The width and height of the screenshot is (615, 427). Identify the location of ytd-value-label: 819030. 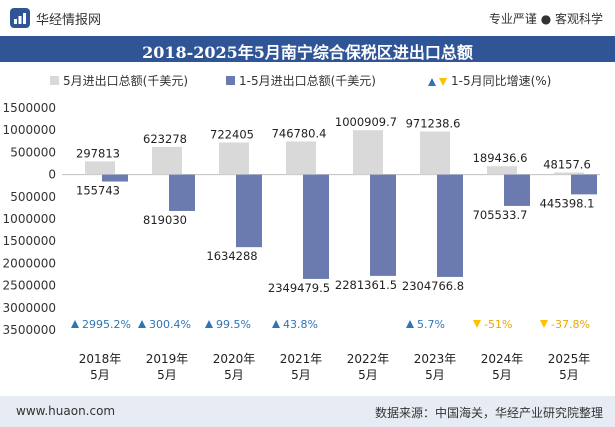
(165, 220).